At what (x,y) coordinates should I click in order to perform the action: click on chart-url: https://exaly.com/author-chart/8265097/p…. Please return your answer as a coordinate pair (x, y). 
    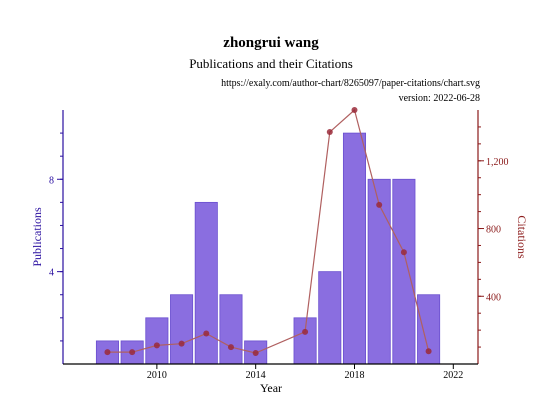
    Looking at the image, I should click on (350, 83).